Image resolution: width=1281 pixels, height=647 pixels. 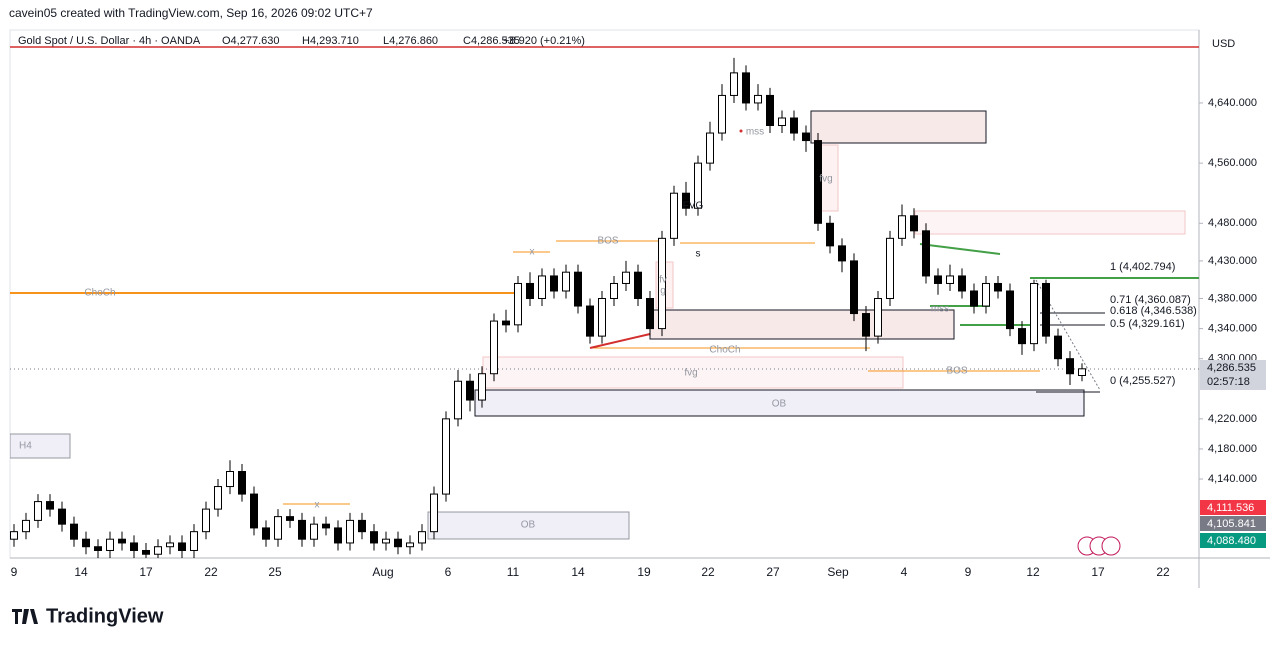 What do you see at coordinates (1099, 546) in the screenshot?
I see `event-icons` at bounding box center [1099, 546].